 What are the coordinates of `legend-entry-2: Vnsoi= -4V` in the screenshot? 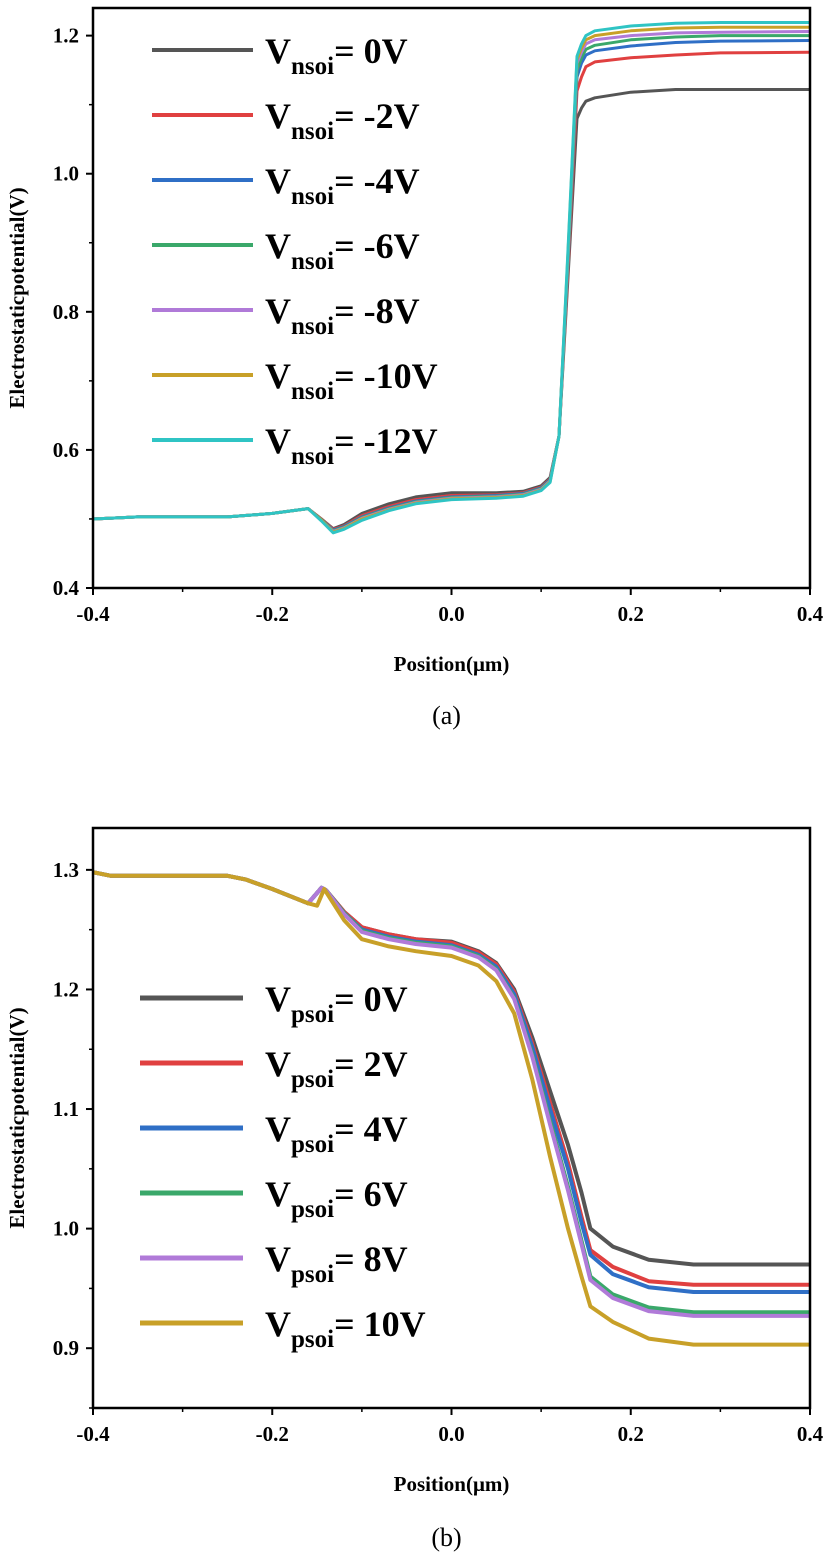 It's located at (342, 185).